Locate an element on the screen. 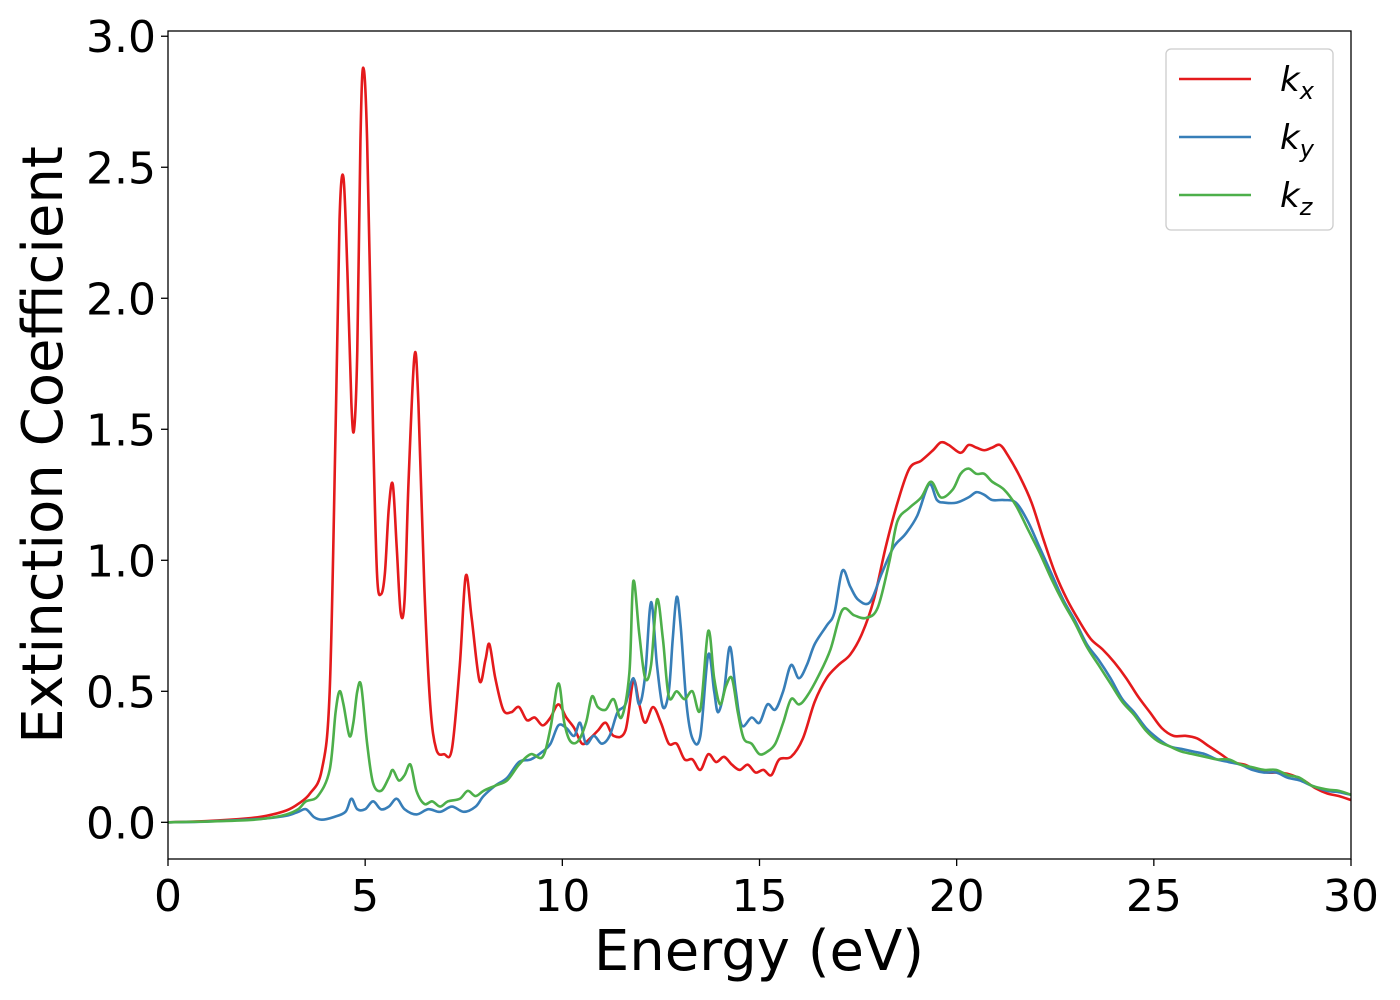  y-tick-label: 2.0 is located at coordinates (121, 299).